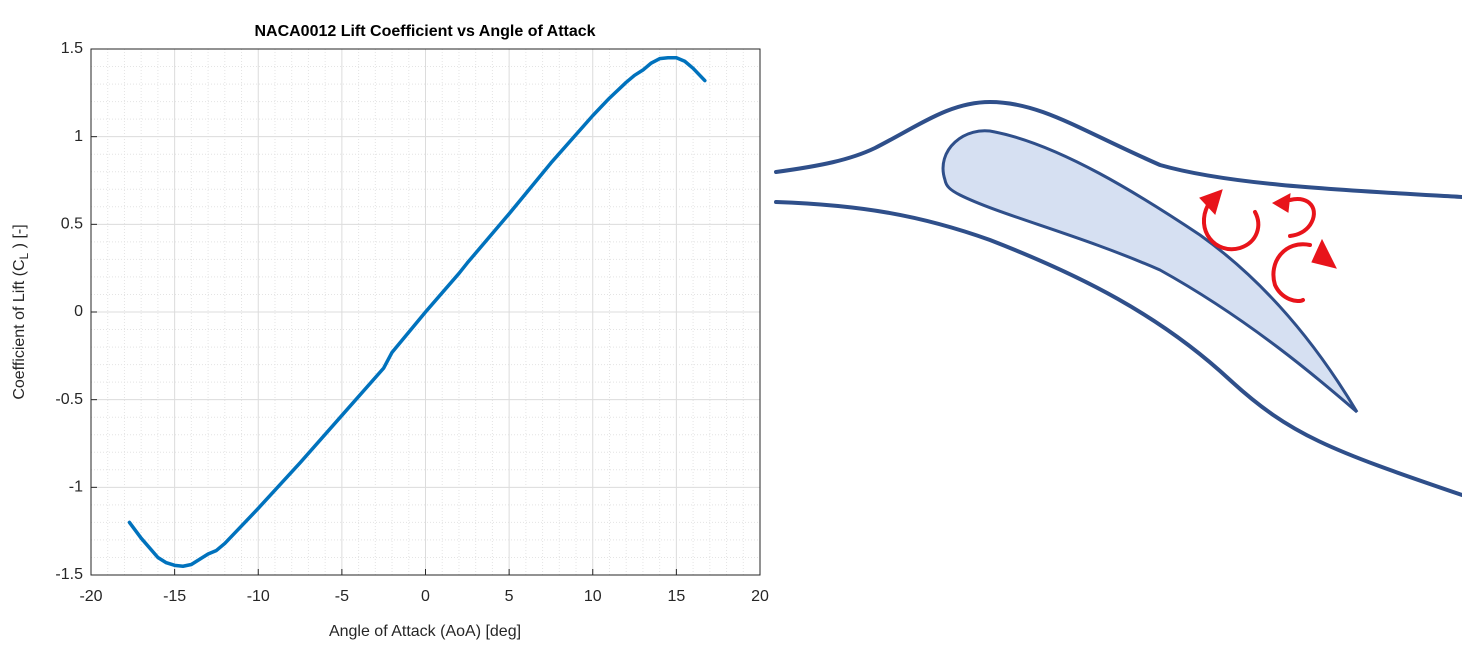 Image resolution: width=1462 pixels, height=645 pixels. Describe the element at coordinates (676, 596) in the screenshot. I see `x-tick-label: 15` at that location.